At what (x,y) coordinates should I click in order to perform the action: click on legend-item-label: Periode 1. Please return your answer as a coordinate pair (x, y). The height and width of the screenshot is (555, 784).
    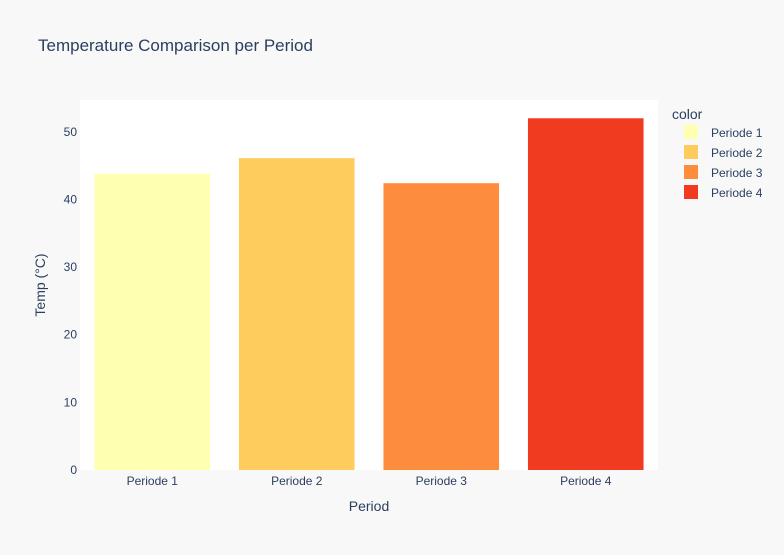
    Looking at the image, I should click on (737, 133).